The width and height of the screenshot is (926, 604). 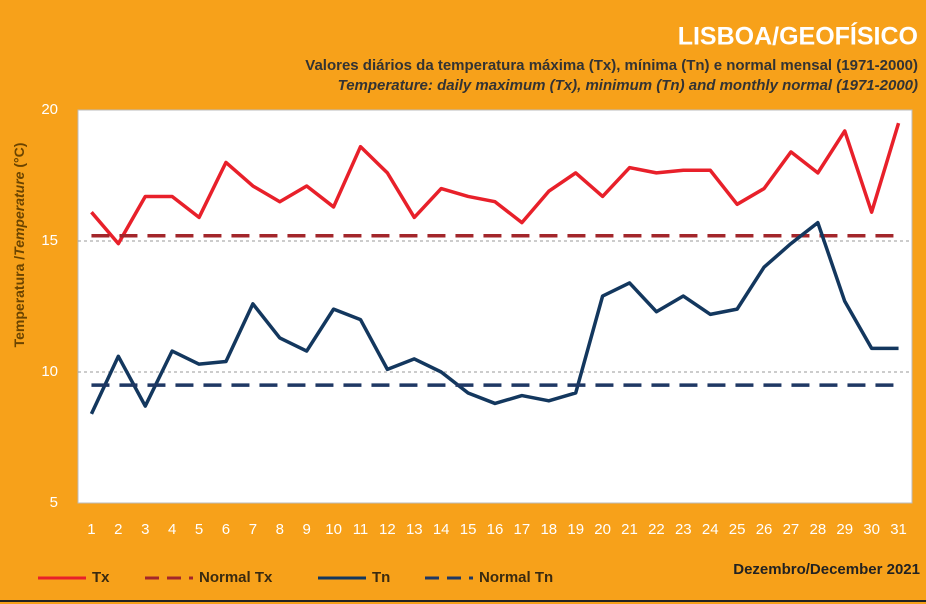 I want to click on x-tick-label: 31, so click(x=898, y=529).